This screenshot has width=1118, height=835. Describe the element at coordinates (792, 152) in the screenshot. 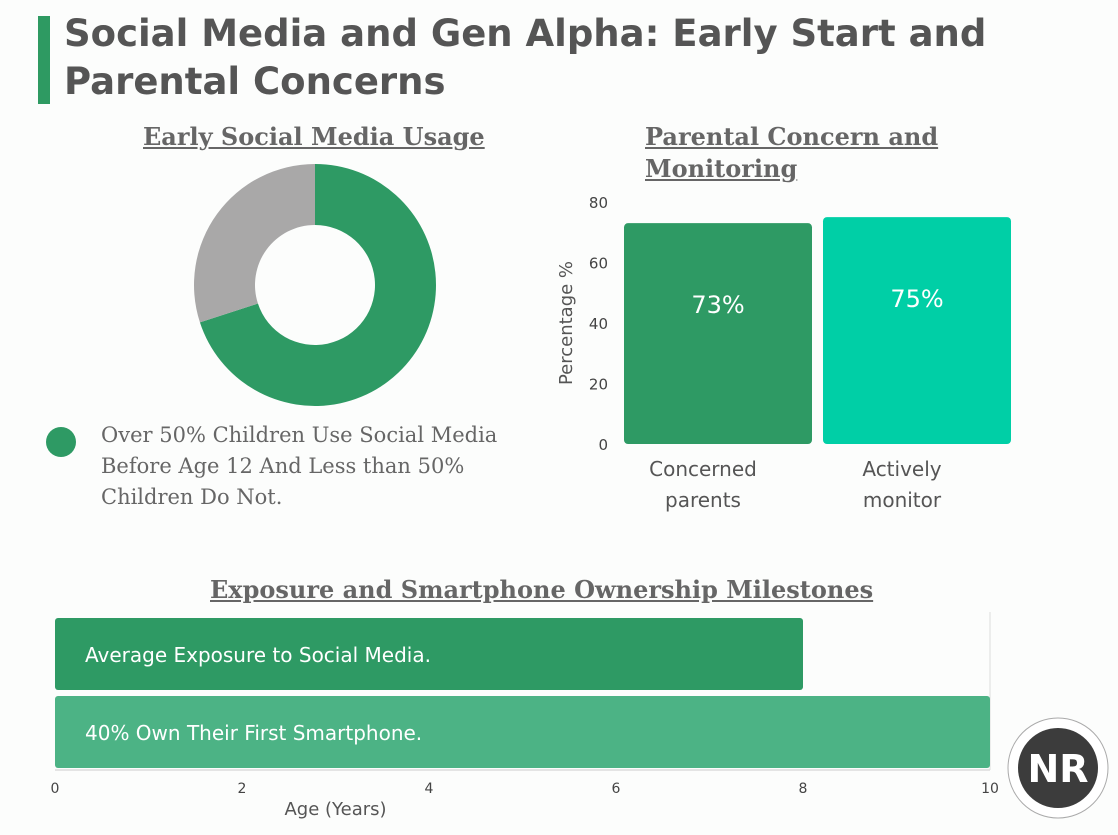

I see `bar-chart-title: Parental Concern and Monitoring` at that location.